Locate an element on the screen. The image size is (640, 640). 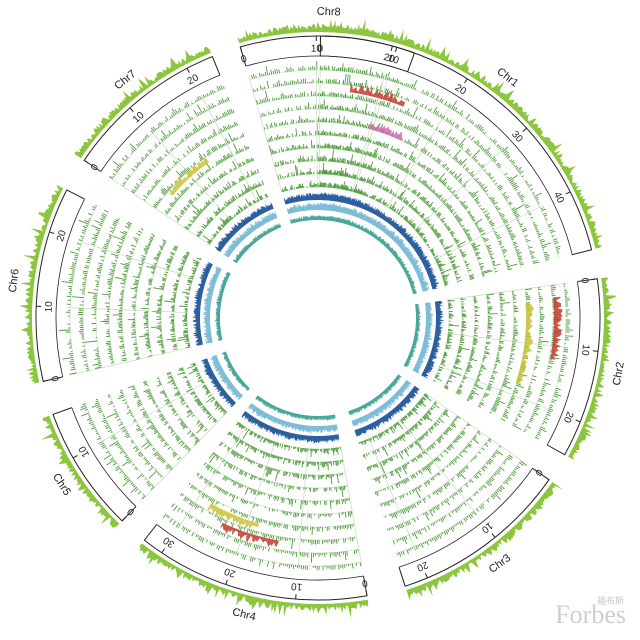
tick-label-chr3-0: 0 is located at coordinates (538, 472).